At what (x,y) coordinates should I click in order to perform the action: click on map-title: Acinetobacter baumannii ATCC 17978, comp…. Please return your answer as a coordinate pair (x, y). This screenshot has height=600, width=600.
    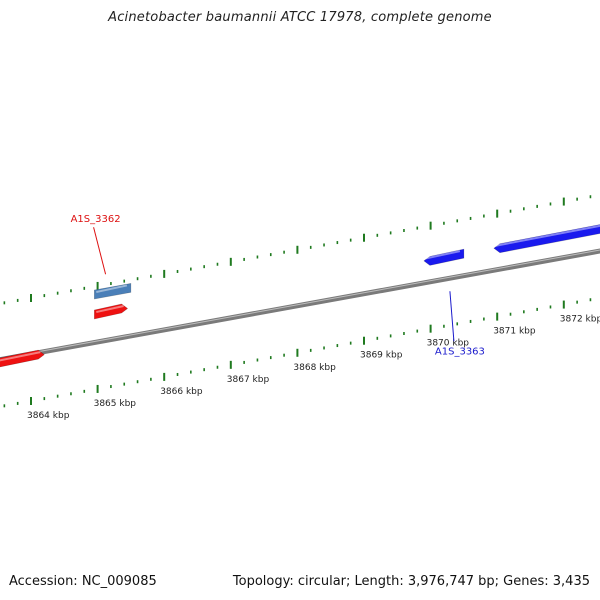
    Looking at the image, I should click on (300, 17).